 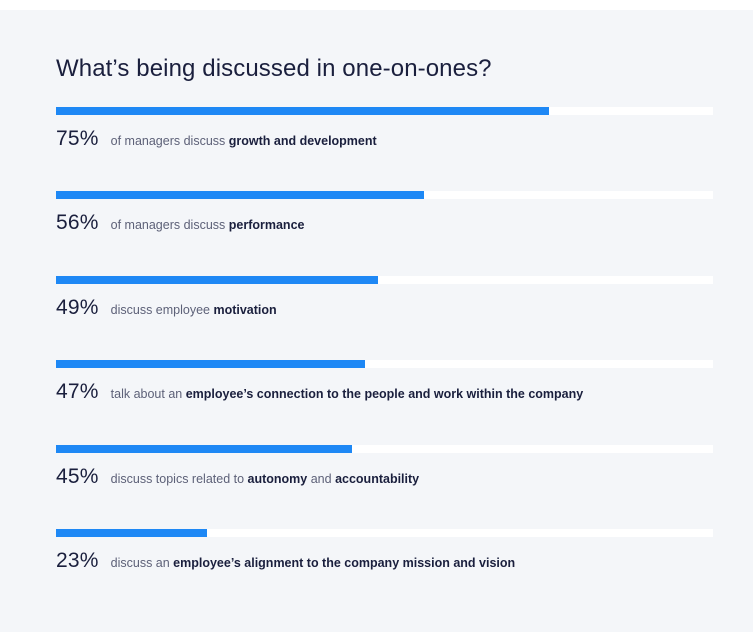 What do you see at coordinates (302, 141) in the screenshot?
I see `description-emphasis: growth and development` at bounding box center [302, 141].